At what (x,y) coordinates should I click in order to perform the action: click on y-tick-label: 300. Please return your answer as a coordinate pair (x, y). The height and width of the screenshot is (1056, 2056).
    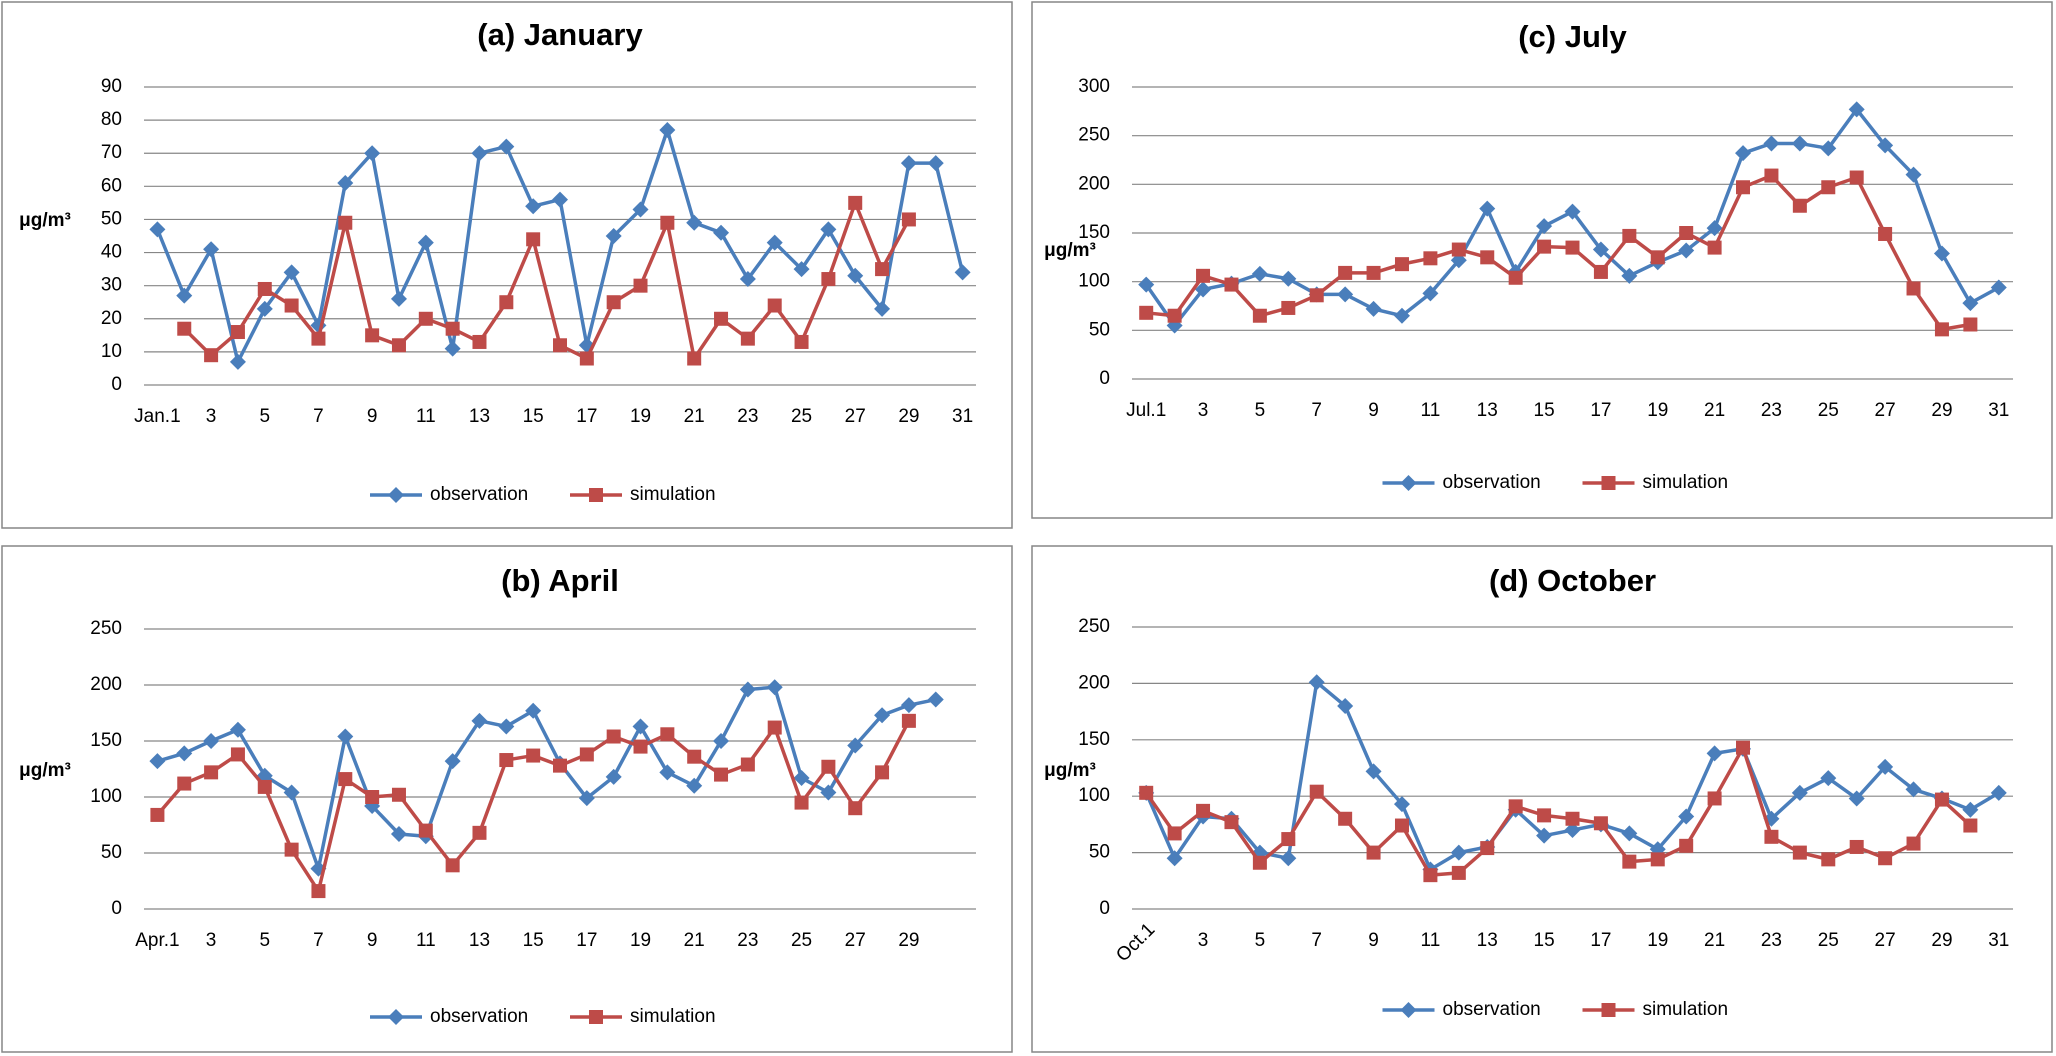
    Looking at the image, I should click on (1094, 86).